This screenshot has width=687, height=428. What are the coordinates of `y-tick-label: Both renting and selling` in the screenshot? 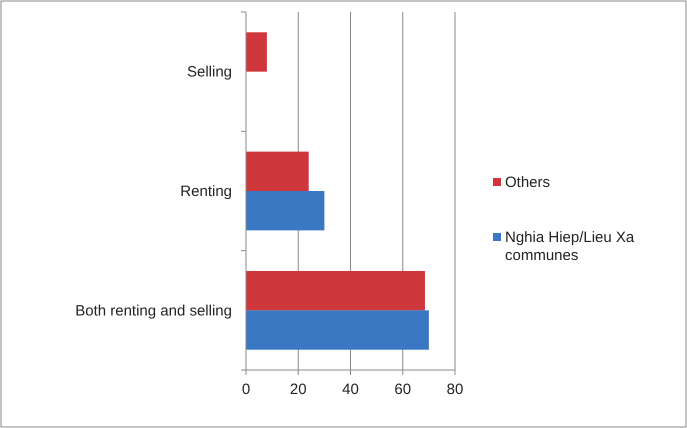 It's located at (153, 311).